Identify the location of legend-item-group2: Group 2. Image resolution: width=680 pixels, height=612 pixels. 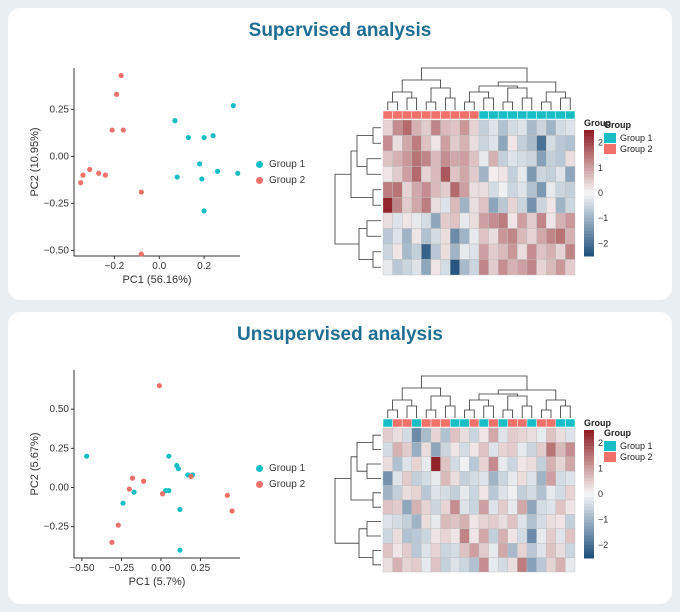
(280, 180).